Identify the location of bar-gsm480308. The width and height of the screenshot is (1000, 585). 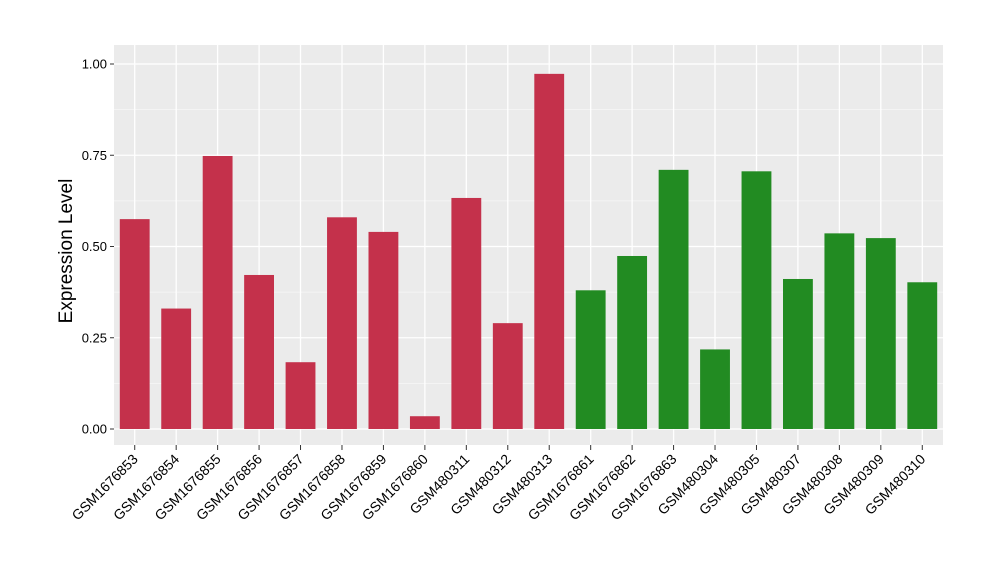
(839, 331).